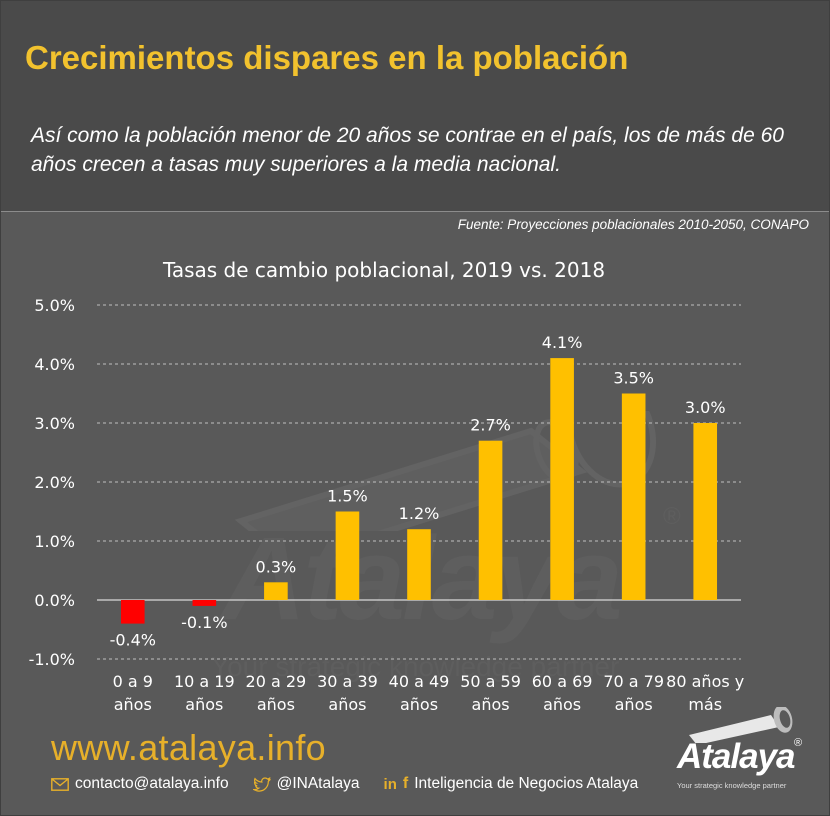  What do you see at coordinates (54, 364) in the screenshot?
I see `y-tick-label: 4.0%` at bounding box center [54, 364].